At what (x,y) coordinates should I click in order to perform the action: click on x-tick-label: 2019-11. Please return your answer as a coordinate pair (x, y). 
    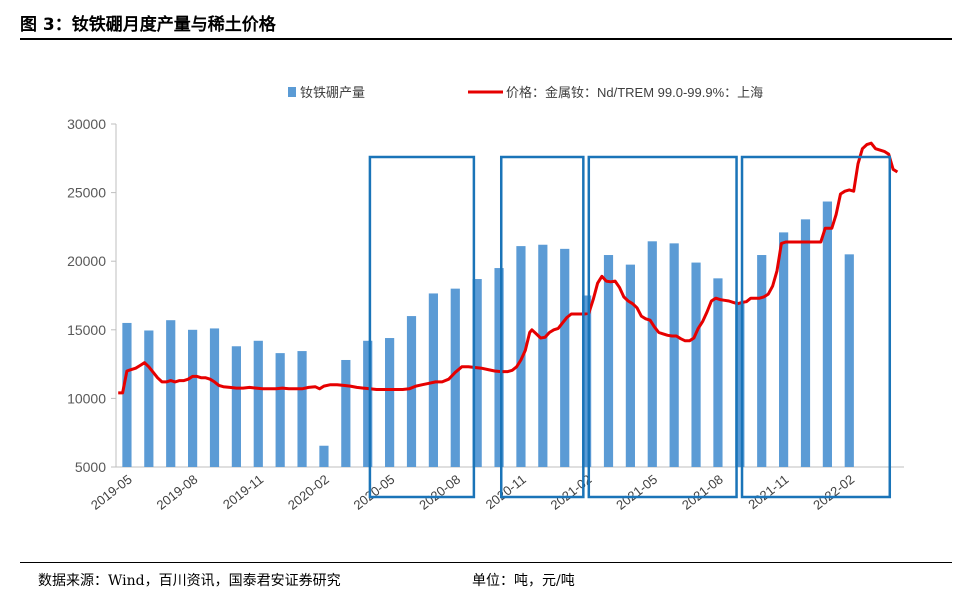
    Looking at the image, I should click on (243, 492).